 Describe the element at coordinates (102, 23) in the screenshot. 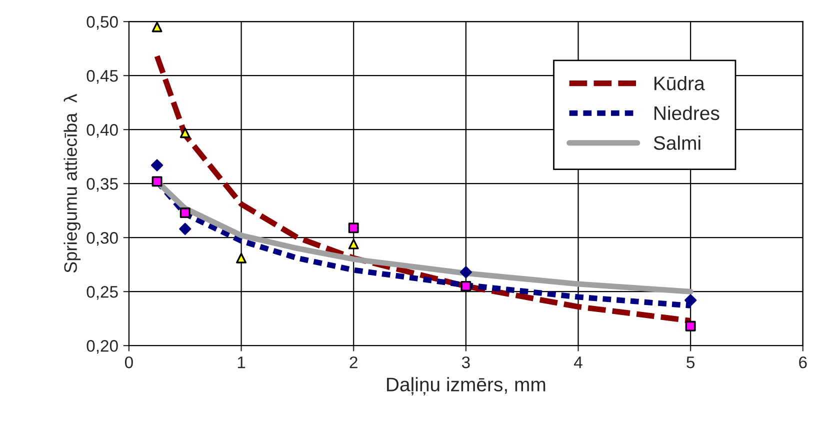

I see `y-tick-label: 0,50` at that location.